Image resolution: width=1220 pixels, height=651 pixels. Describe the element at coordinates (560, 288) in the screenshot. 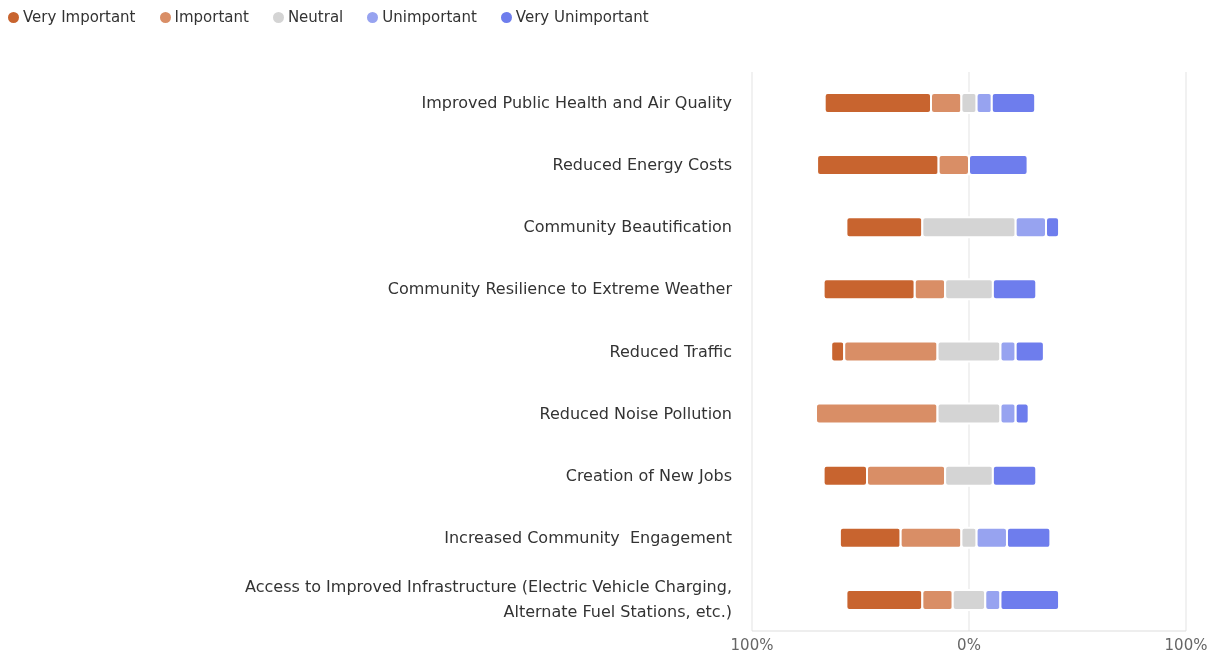

I see `y-tick-label: Community Resilience to Extreme Weather` at that location.